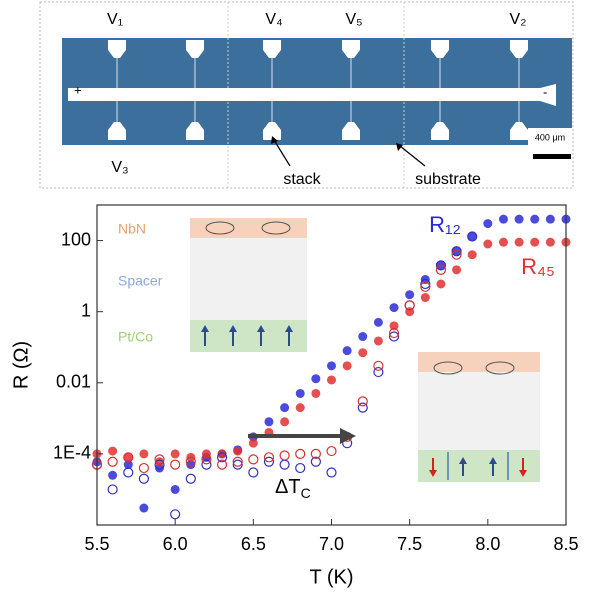  Describe the element at coordinates (288, 487) in the screenshot. I see `delta-tc-main: ΔT` at that location.